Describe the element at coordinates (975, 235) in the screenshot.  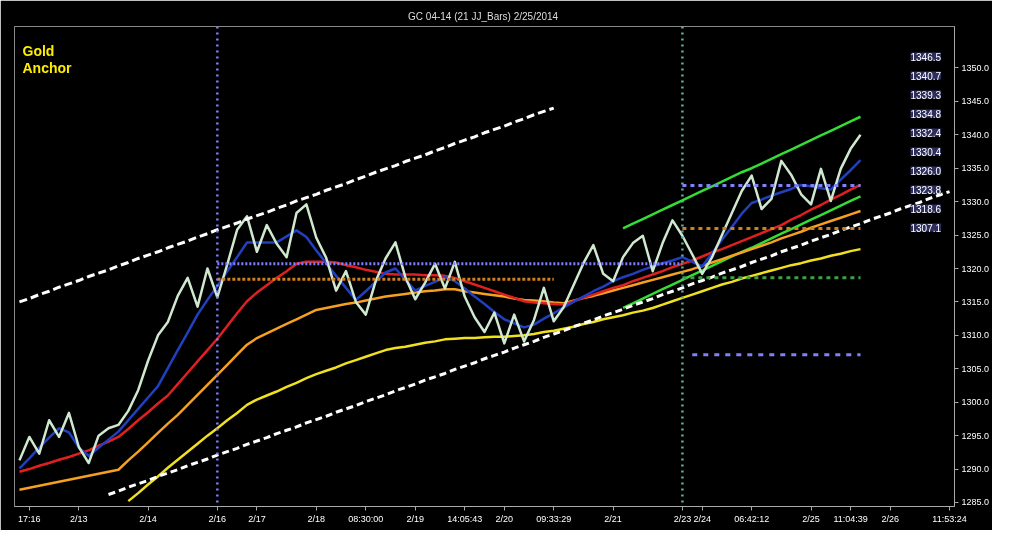
I see `y-tick-label: 1325.0` at that location.